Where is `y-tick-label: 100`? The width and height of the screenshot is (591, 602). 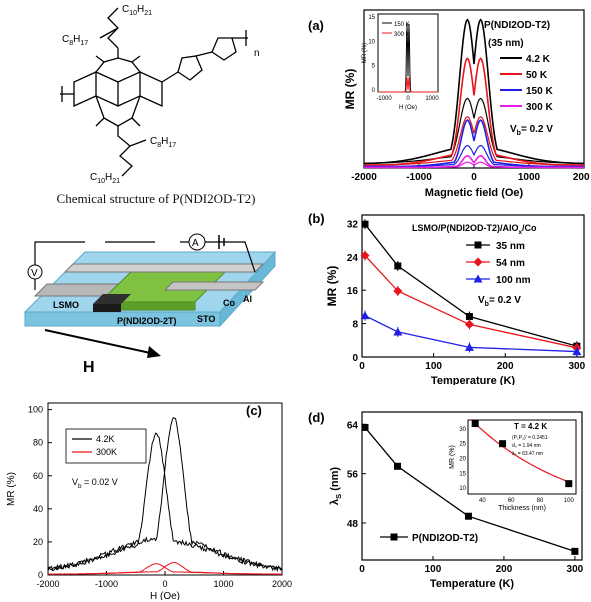
y-tick-label: 100 is located at coordinates (35, 410).